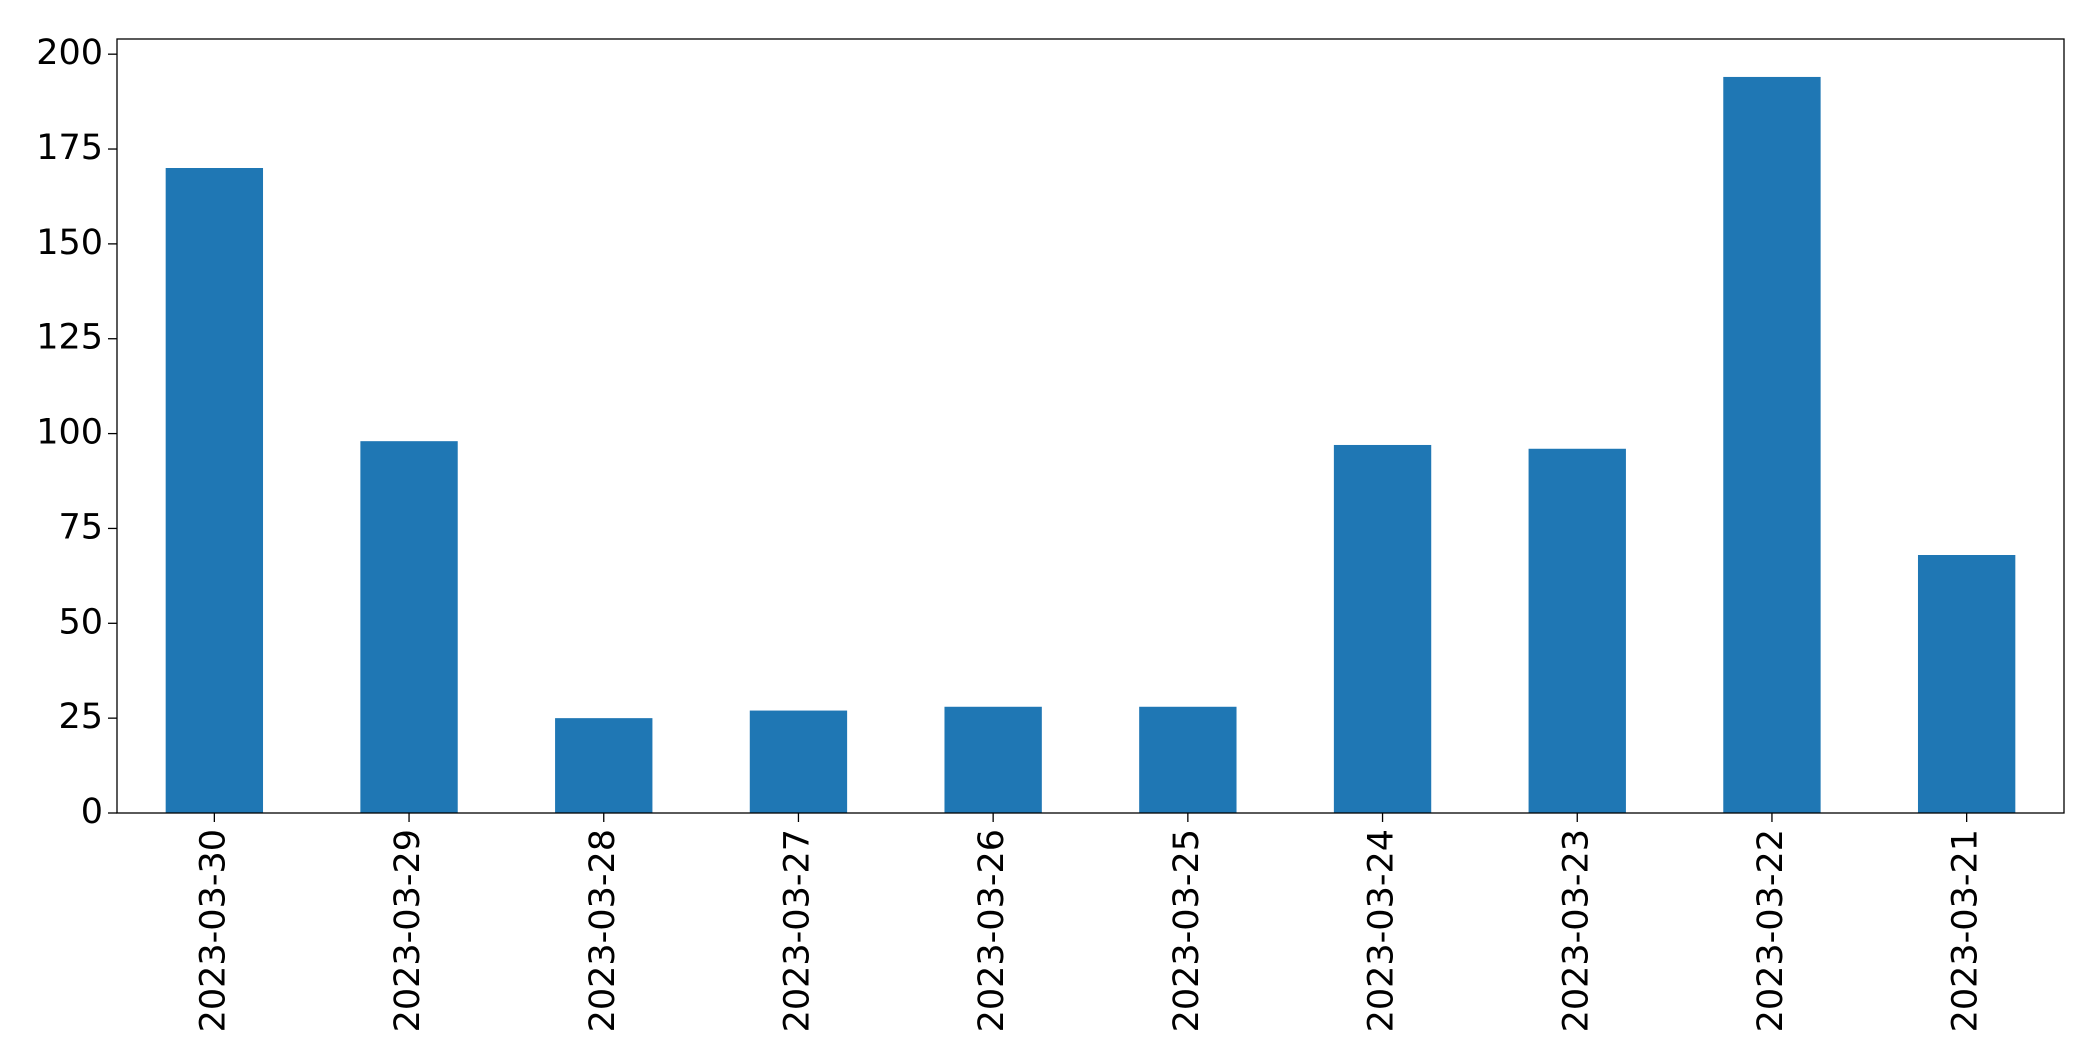  Describe the element at coordinates (213, 930) in the screenshot. I see `x-tick-label: 2023-03-30` at that location.